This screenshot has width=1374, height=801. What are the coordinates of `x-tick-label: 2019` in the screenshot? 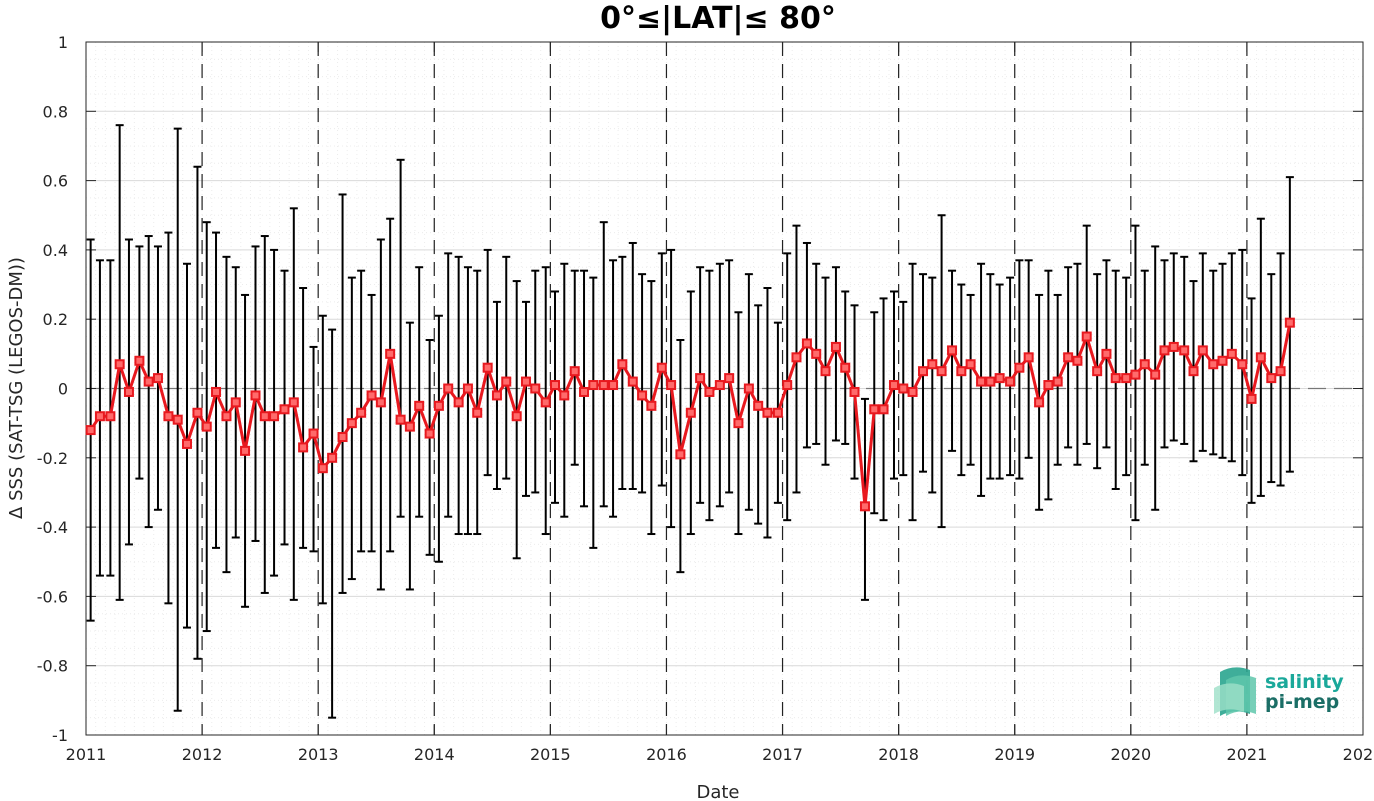 It's located at (1014, 754).